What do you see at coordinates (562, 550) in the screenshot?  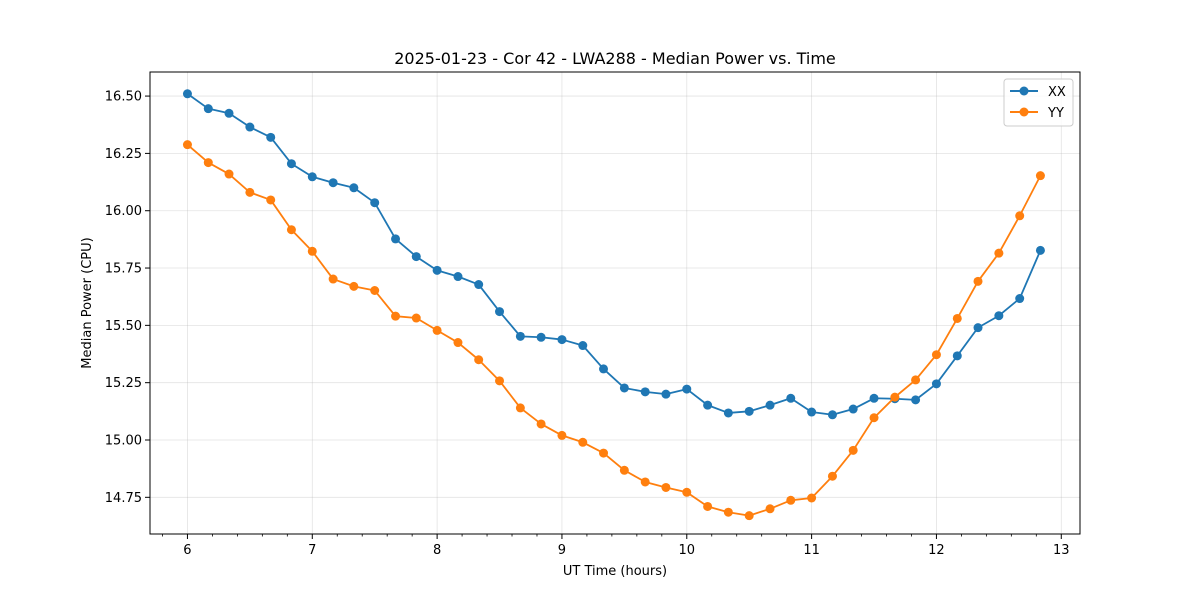 I see `x-tick-label: 9` at bounding box center [562, 550].